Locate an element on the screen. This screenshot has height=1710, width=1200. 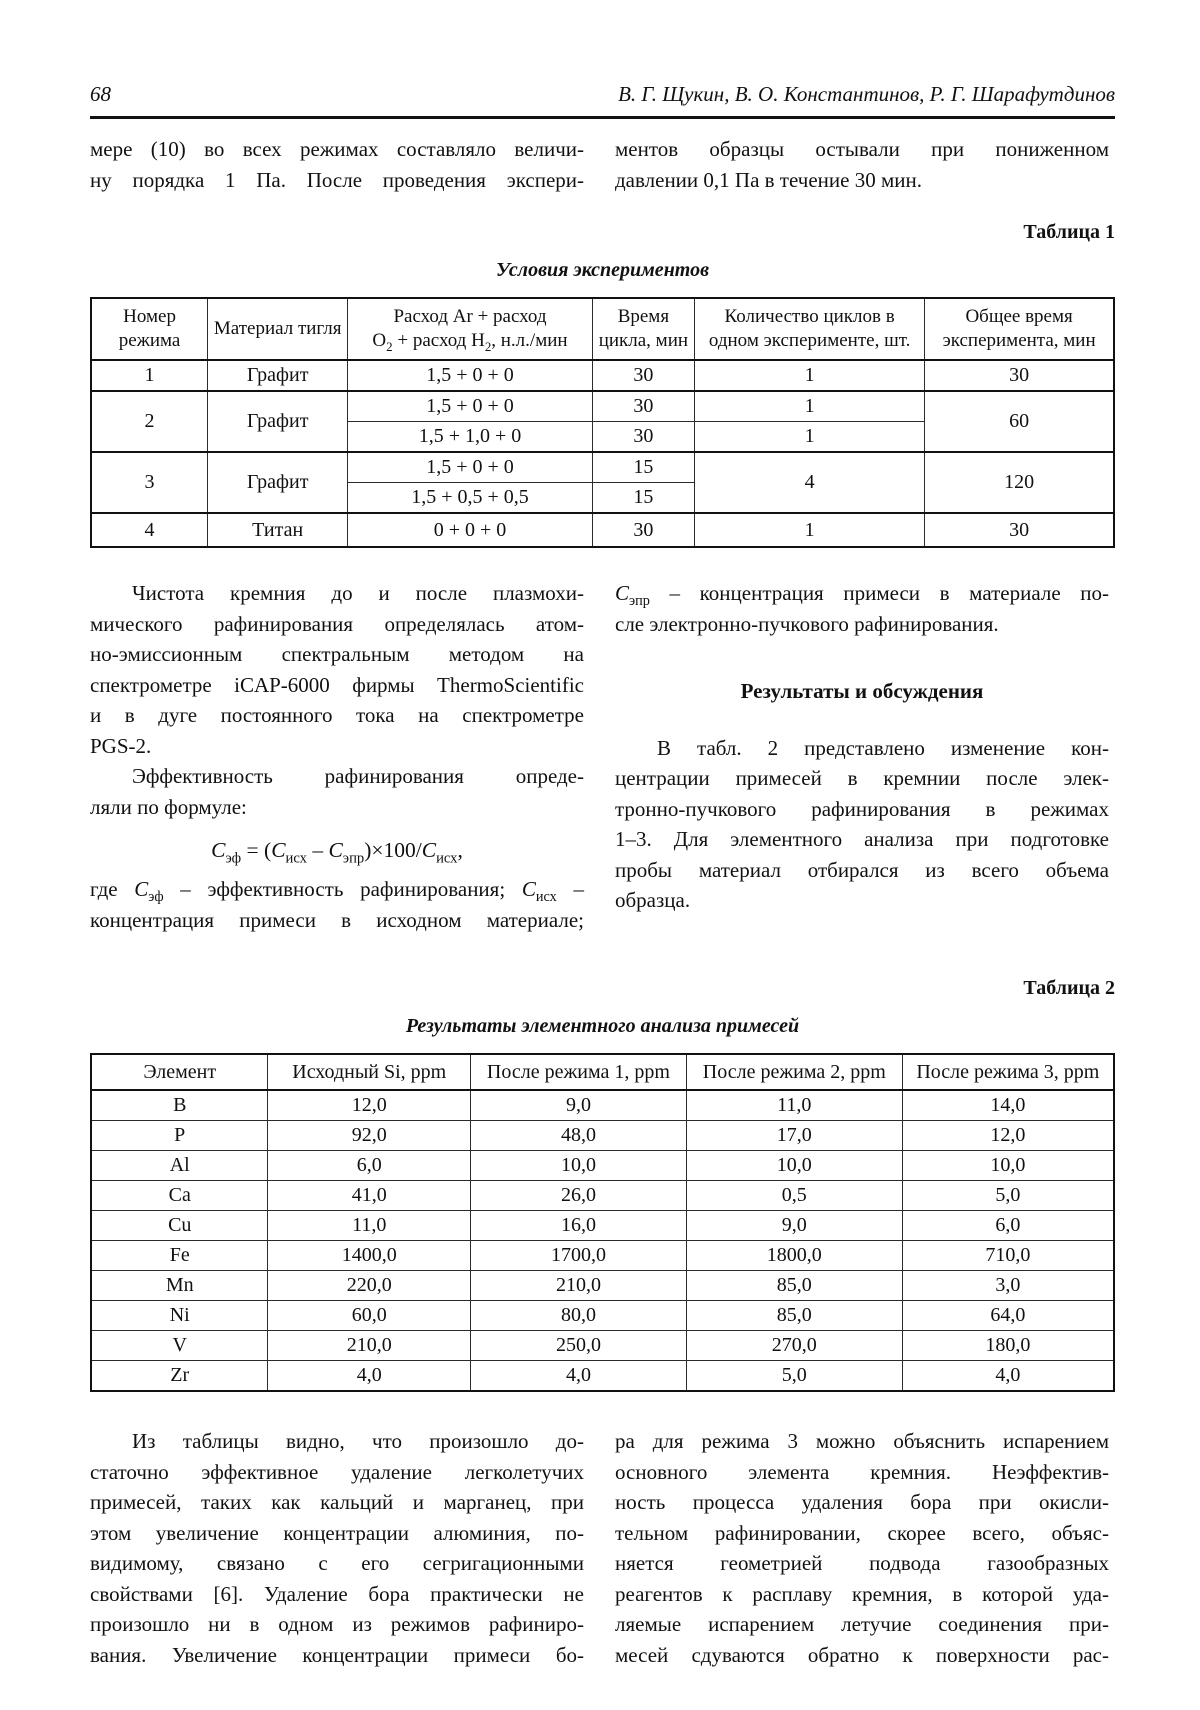
t1-header-cycle-time: Время цикла, мин is located at coordinates (643, 329).